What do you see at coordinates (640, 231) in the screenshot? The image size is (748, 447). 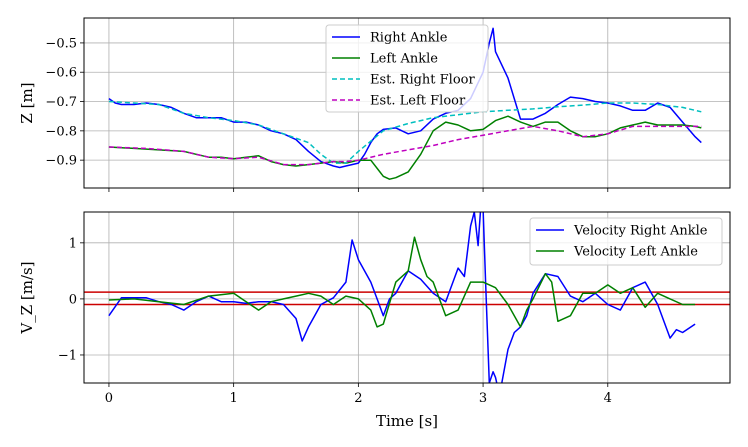 I see `legend-label: Velocity Right Ankle` at bounding box center [640, 231].